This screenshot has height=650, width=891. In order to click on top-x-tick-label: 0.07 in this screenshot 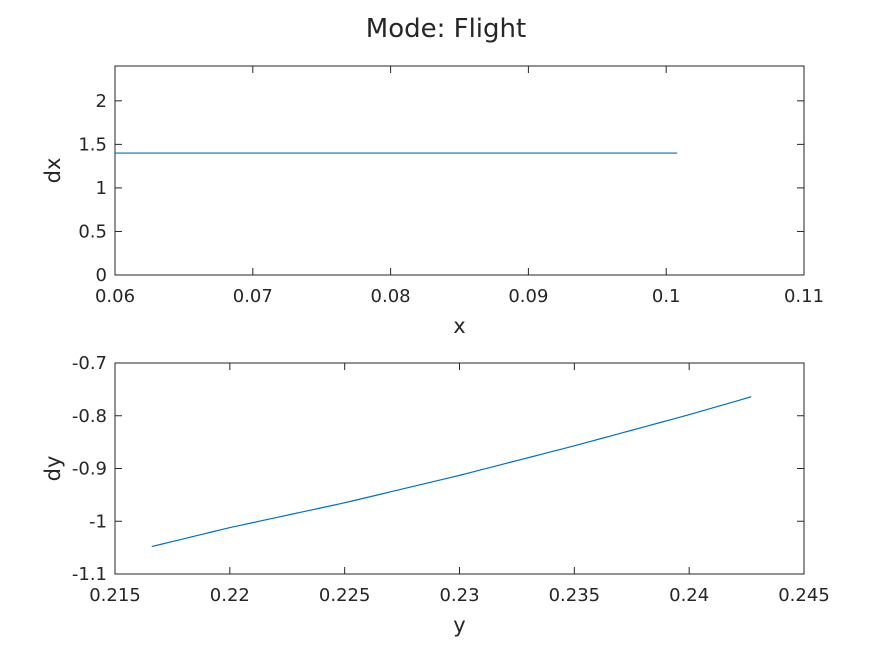, I will do `click(253, 296)`.